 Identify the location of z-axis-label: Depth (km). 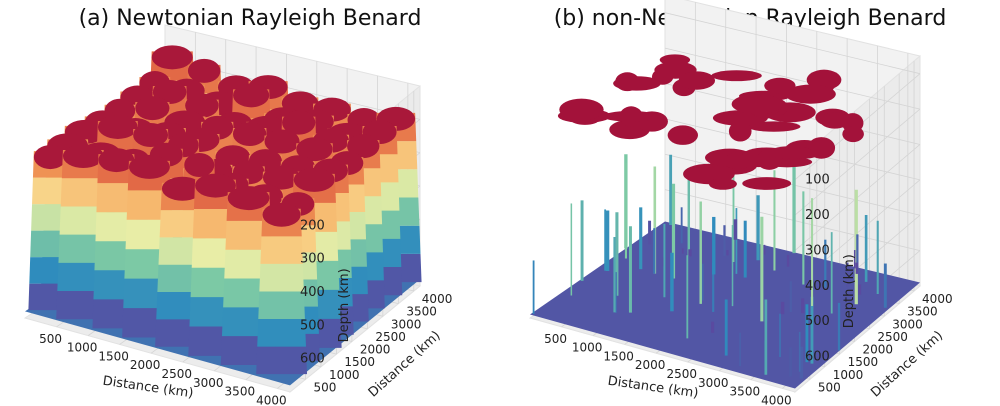
(344, 305).